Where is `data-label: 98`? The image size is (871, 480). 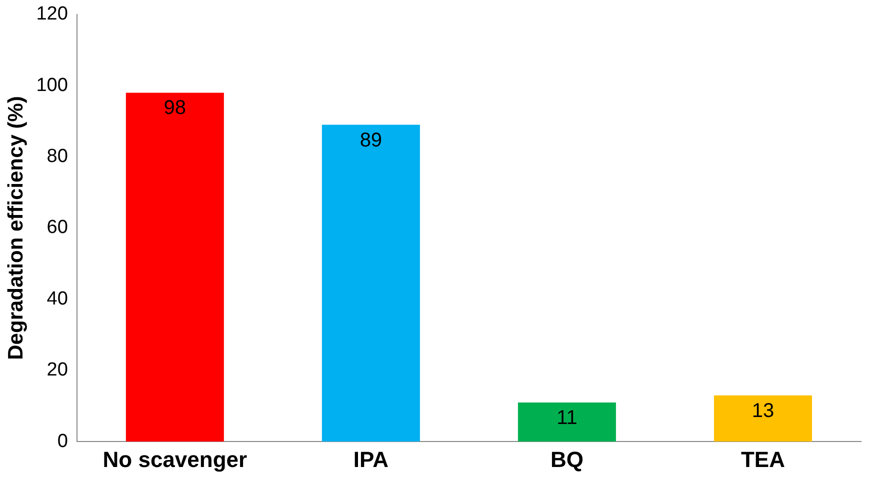 data-label: 98 is located at coordinates (175, 108).